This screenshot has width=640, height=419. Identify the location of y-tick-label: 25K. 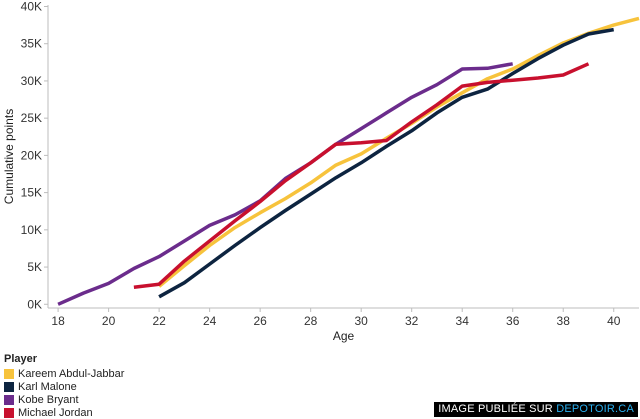
(31, 118).